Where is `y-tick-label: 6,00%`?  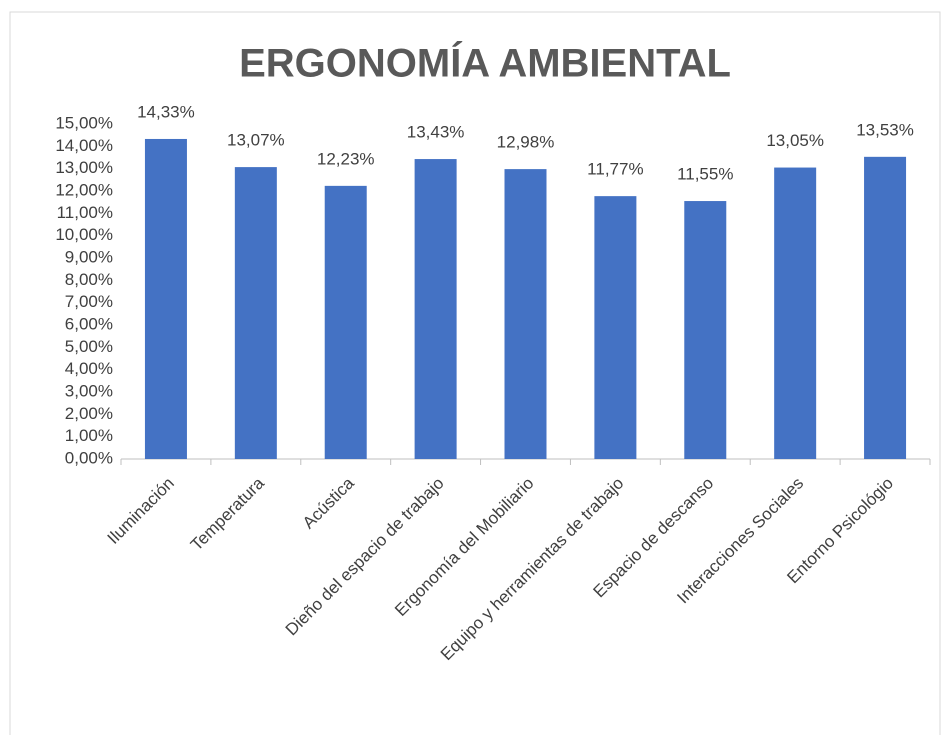
y-tick-label: 6,00% is located at coordinates (89, 323).